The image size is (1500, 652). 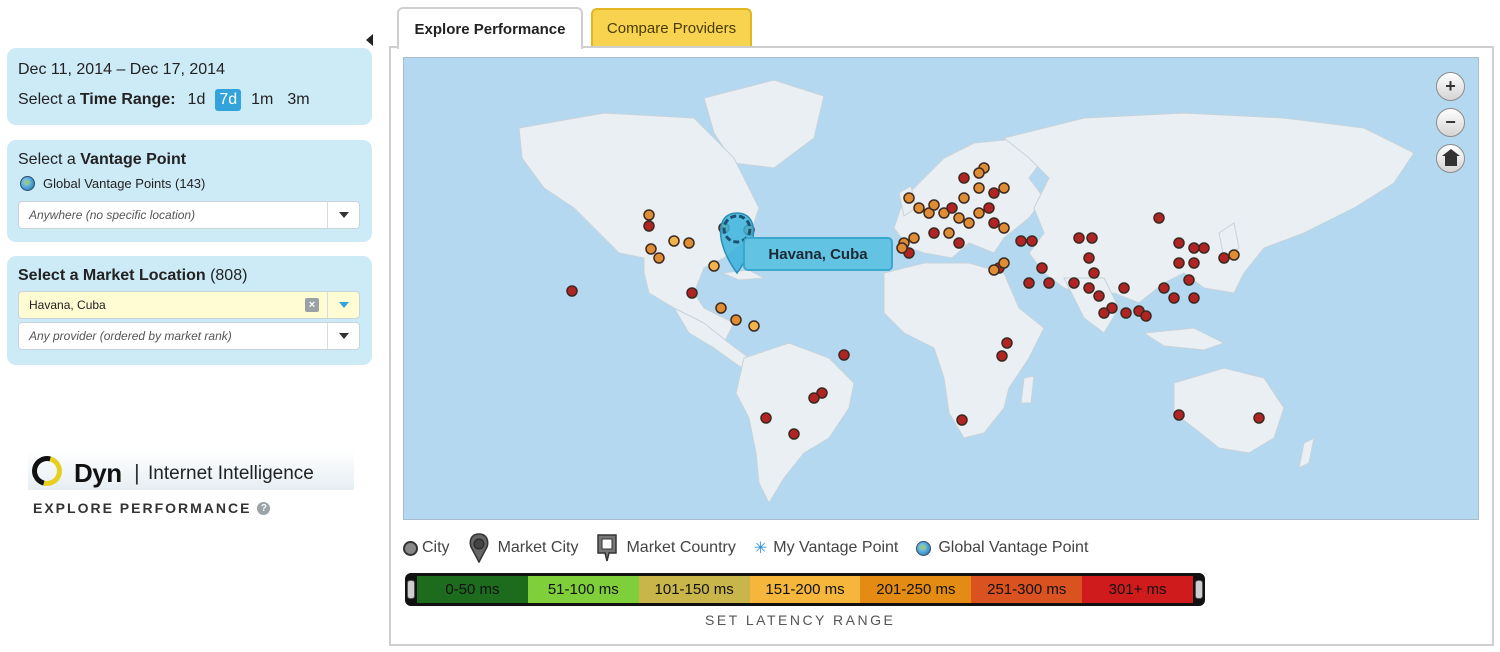 I want to click on global-vantage-option: Global Vantage Points (143), so click(x=112, y=183).